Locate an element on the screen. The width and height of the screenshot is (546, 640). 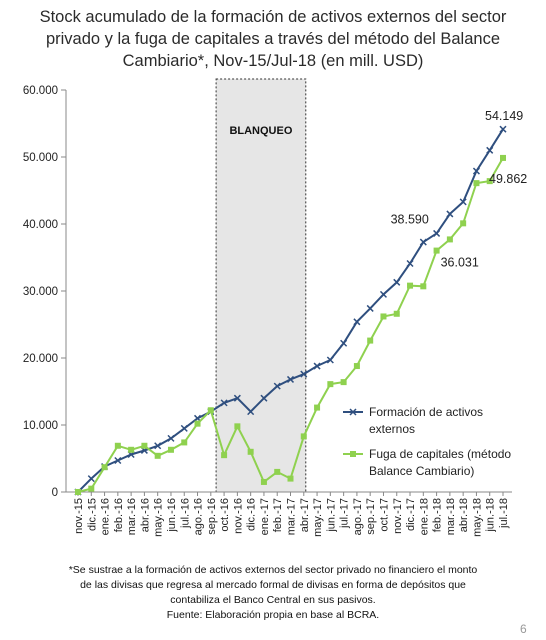
legend-1-label: Balance Cambiario) is located at coordinates (421, 471).